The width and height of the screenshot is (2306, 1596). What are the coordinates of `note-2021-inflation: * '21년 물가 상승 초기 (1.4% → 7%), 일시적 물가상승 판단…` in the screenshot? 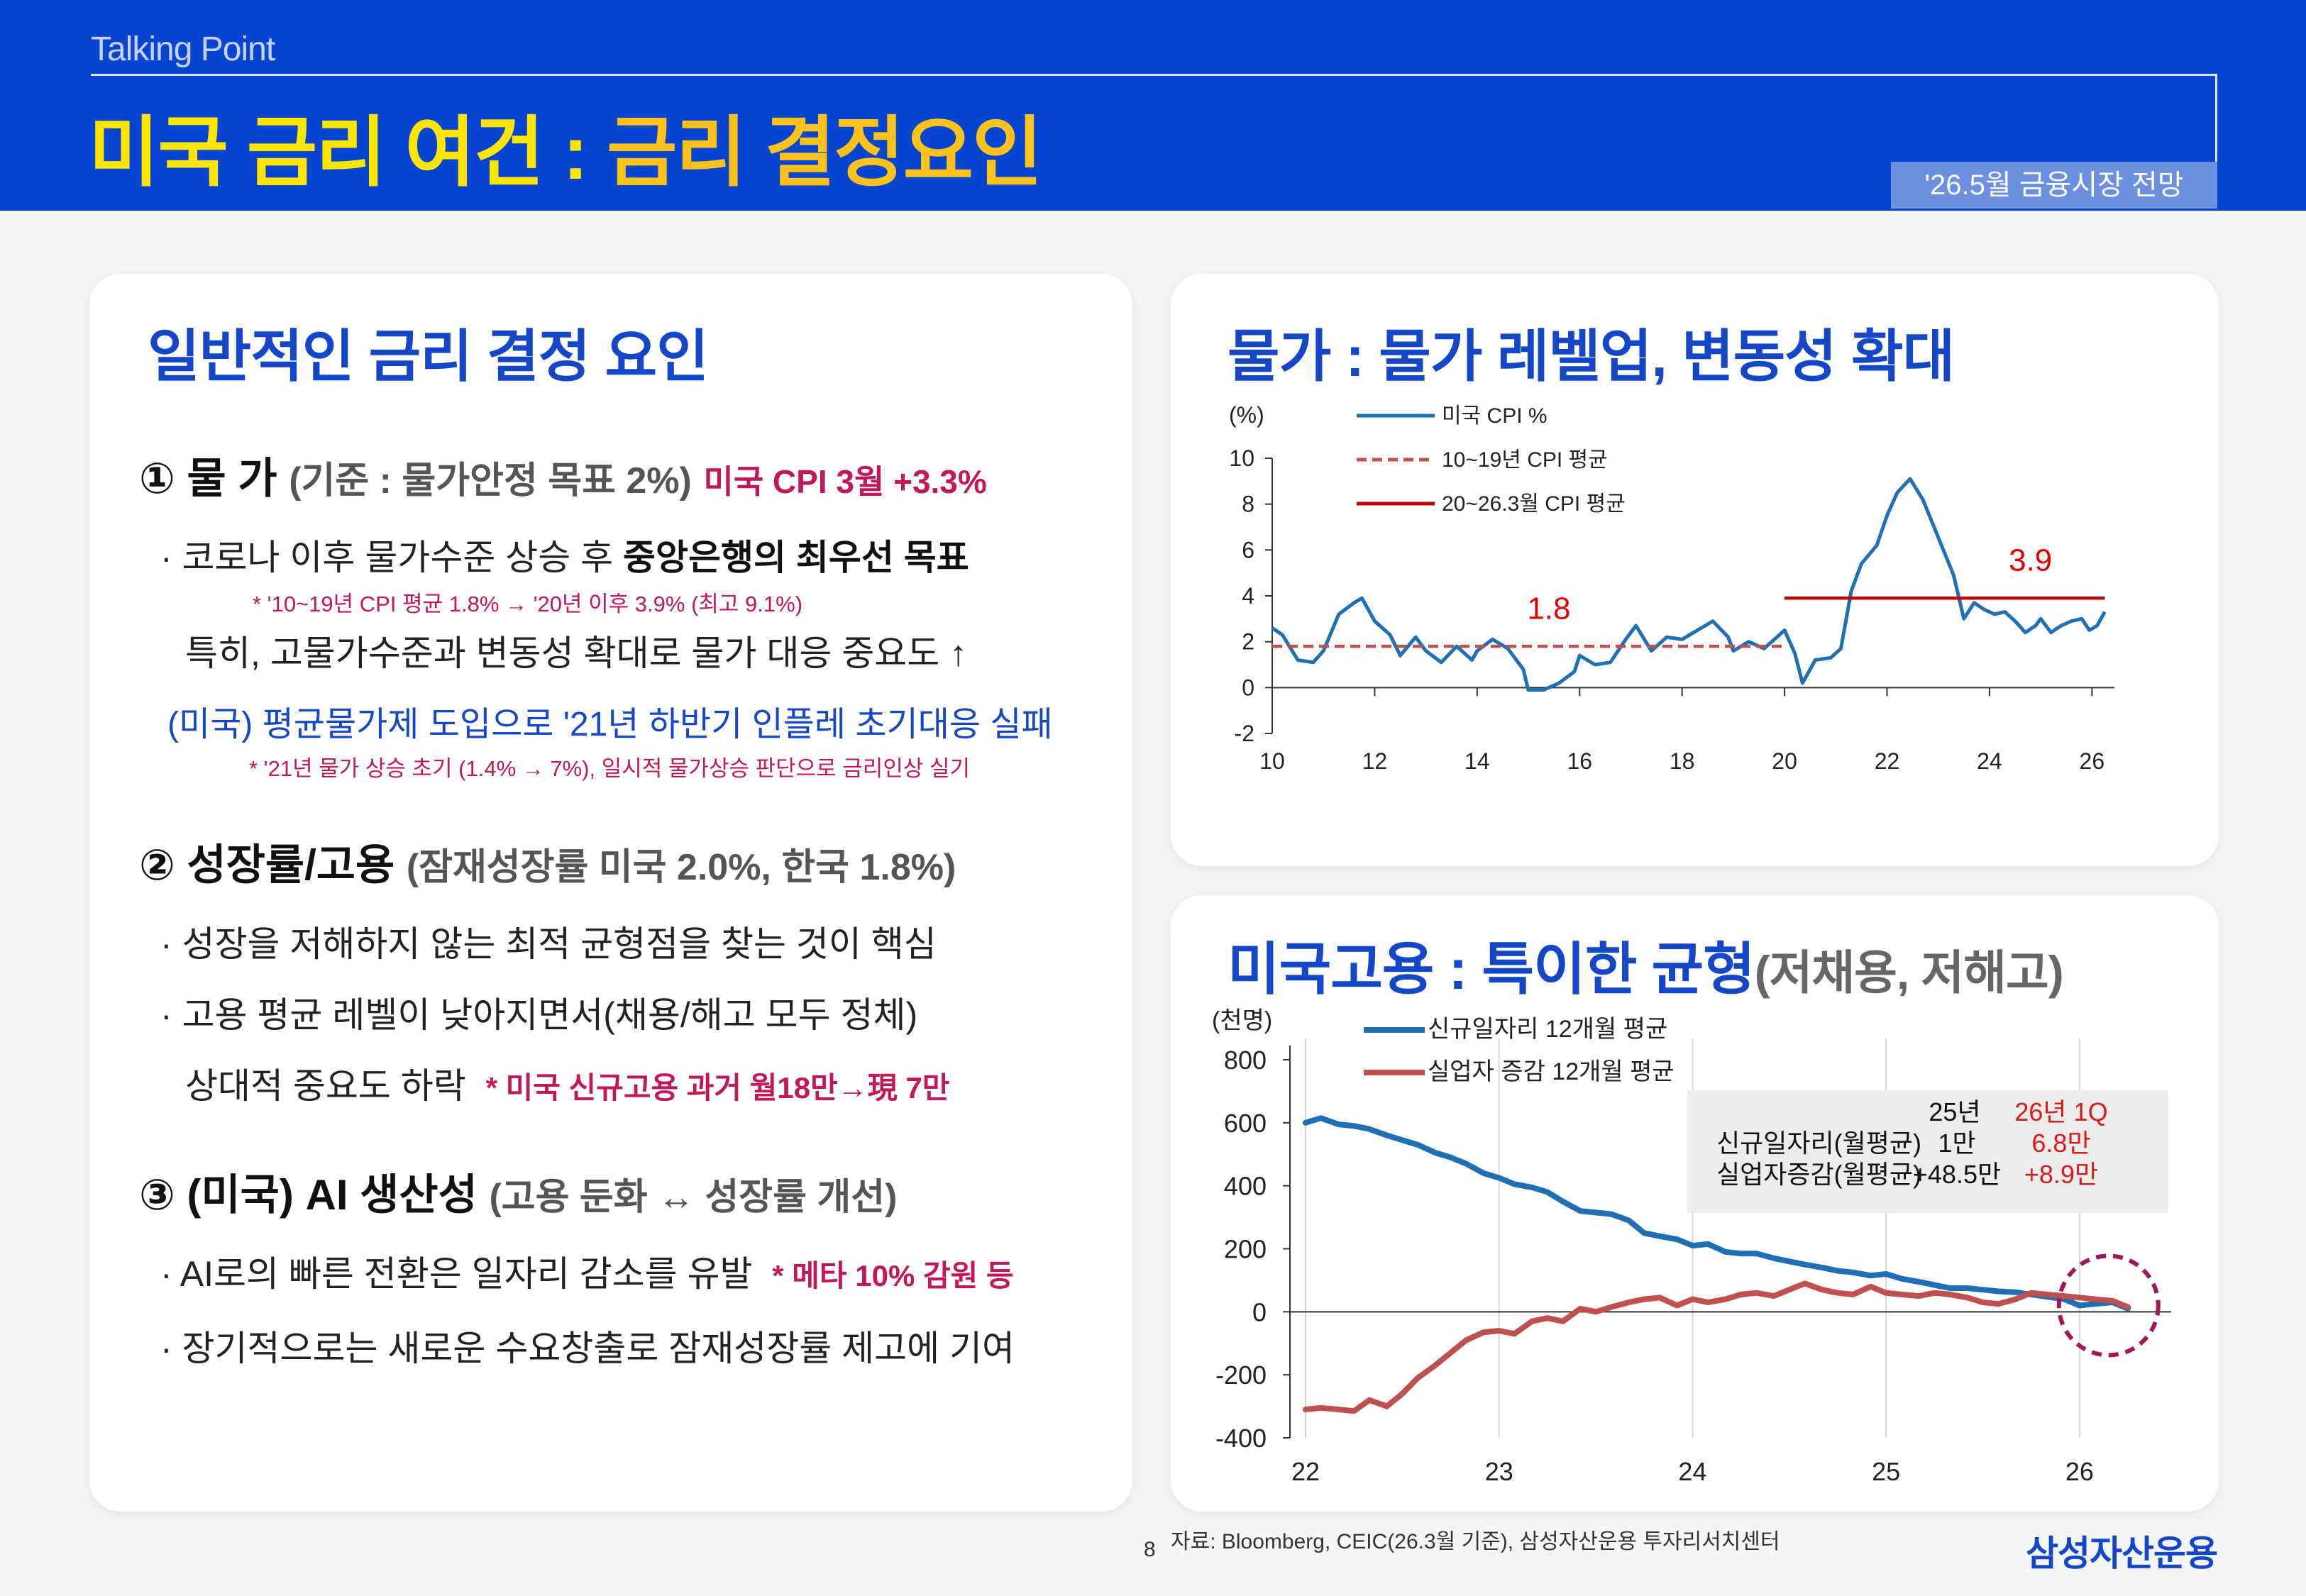 It's located at (610, 768).